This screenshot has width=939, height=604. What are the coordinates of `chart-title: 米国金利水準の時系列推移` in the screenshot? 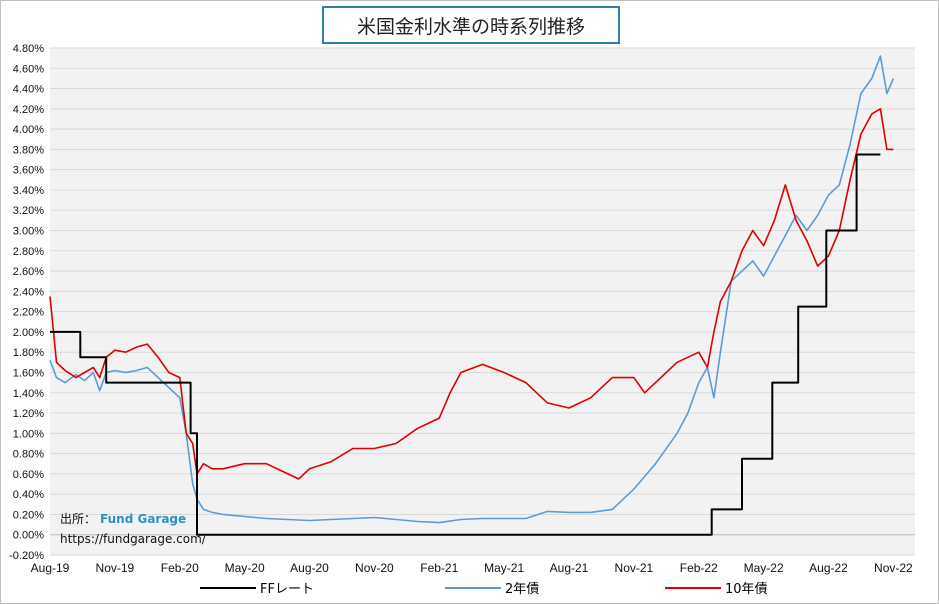 It's located at (471, 25).